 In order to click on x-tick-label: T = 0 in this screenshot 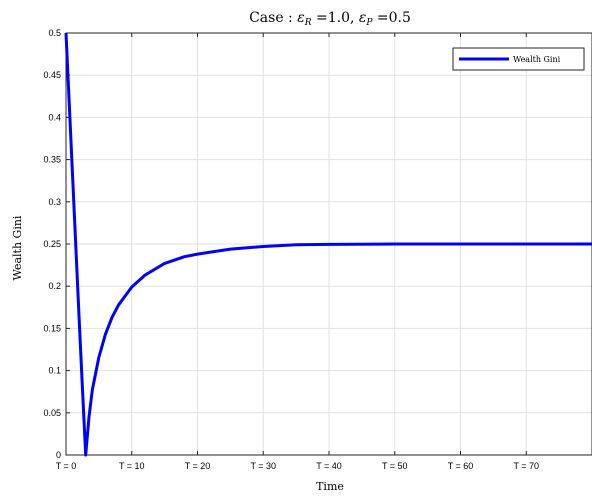, I will do `click(66, 466)`.